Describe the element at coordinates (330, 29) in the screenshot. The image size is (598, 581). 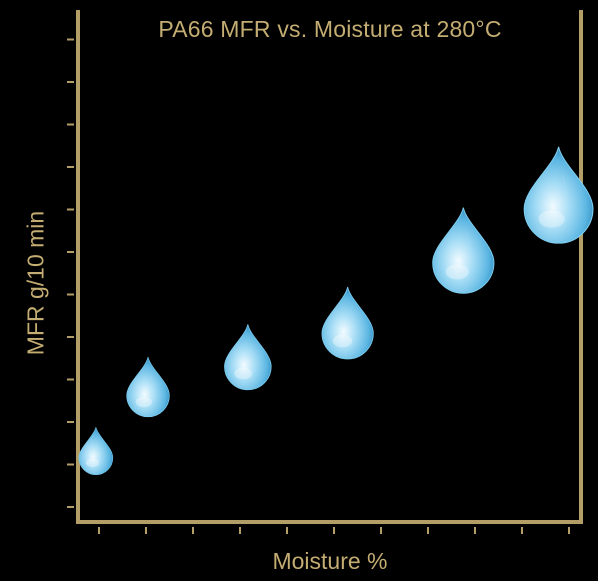
I see `chart-title: PA66 MFR vs. Moisture at 280°C` at that location.